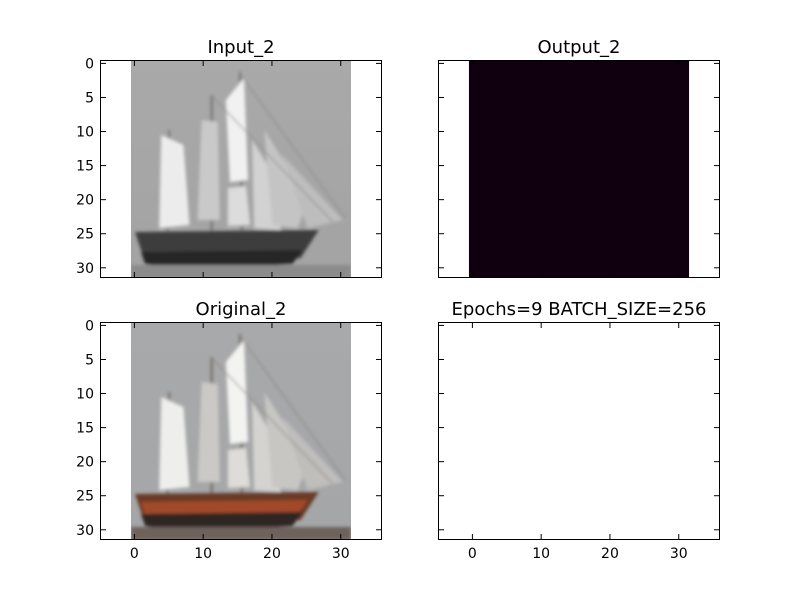 This screenshot has height=600, width=800. I want to click on subplot-output-2: Output_2, so click(579, 157).